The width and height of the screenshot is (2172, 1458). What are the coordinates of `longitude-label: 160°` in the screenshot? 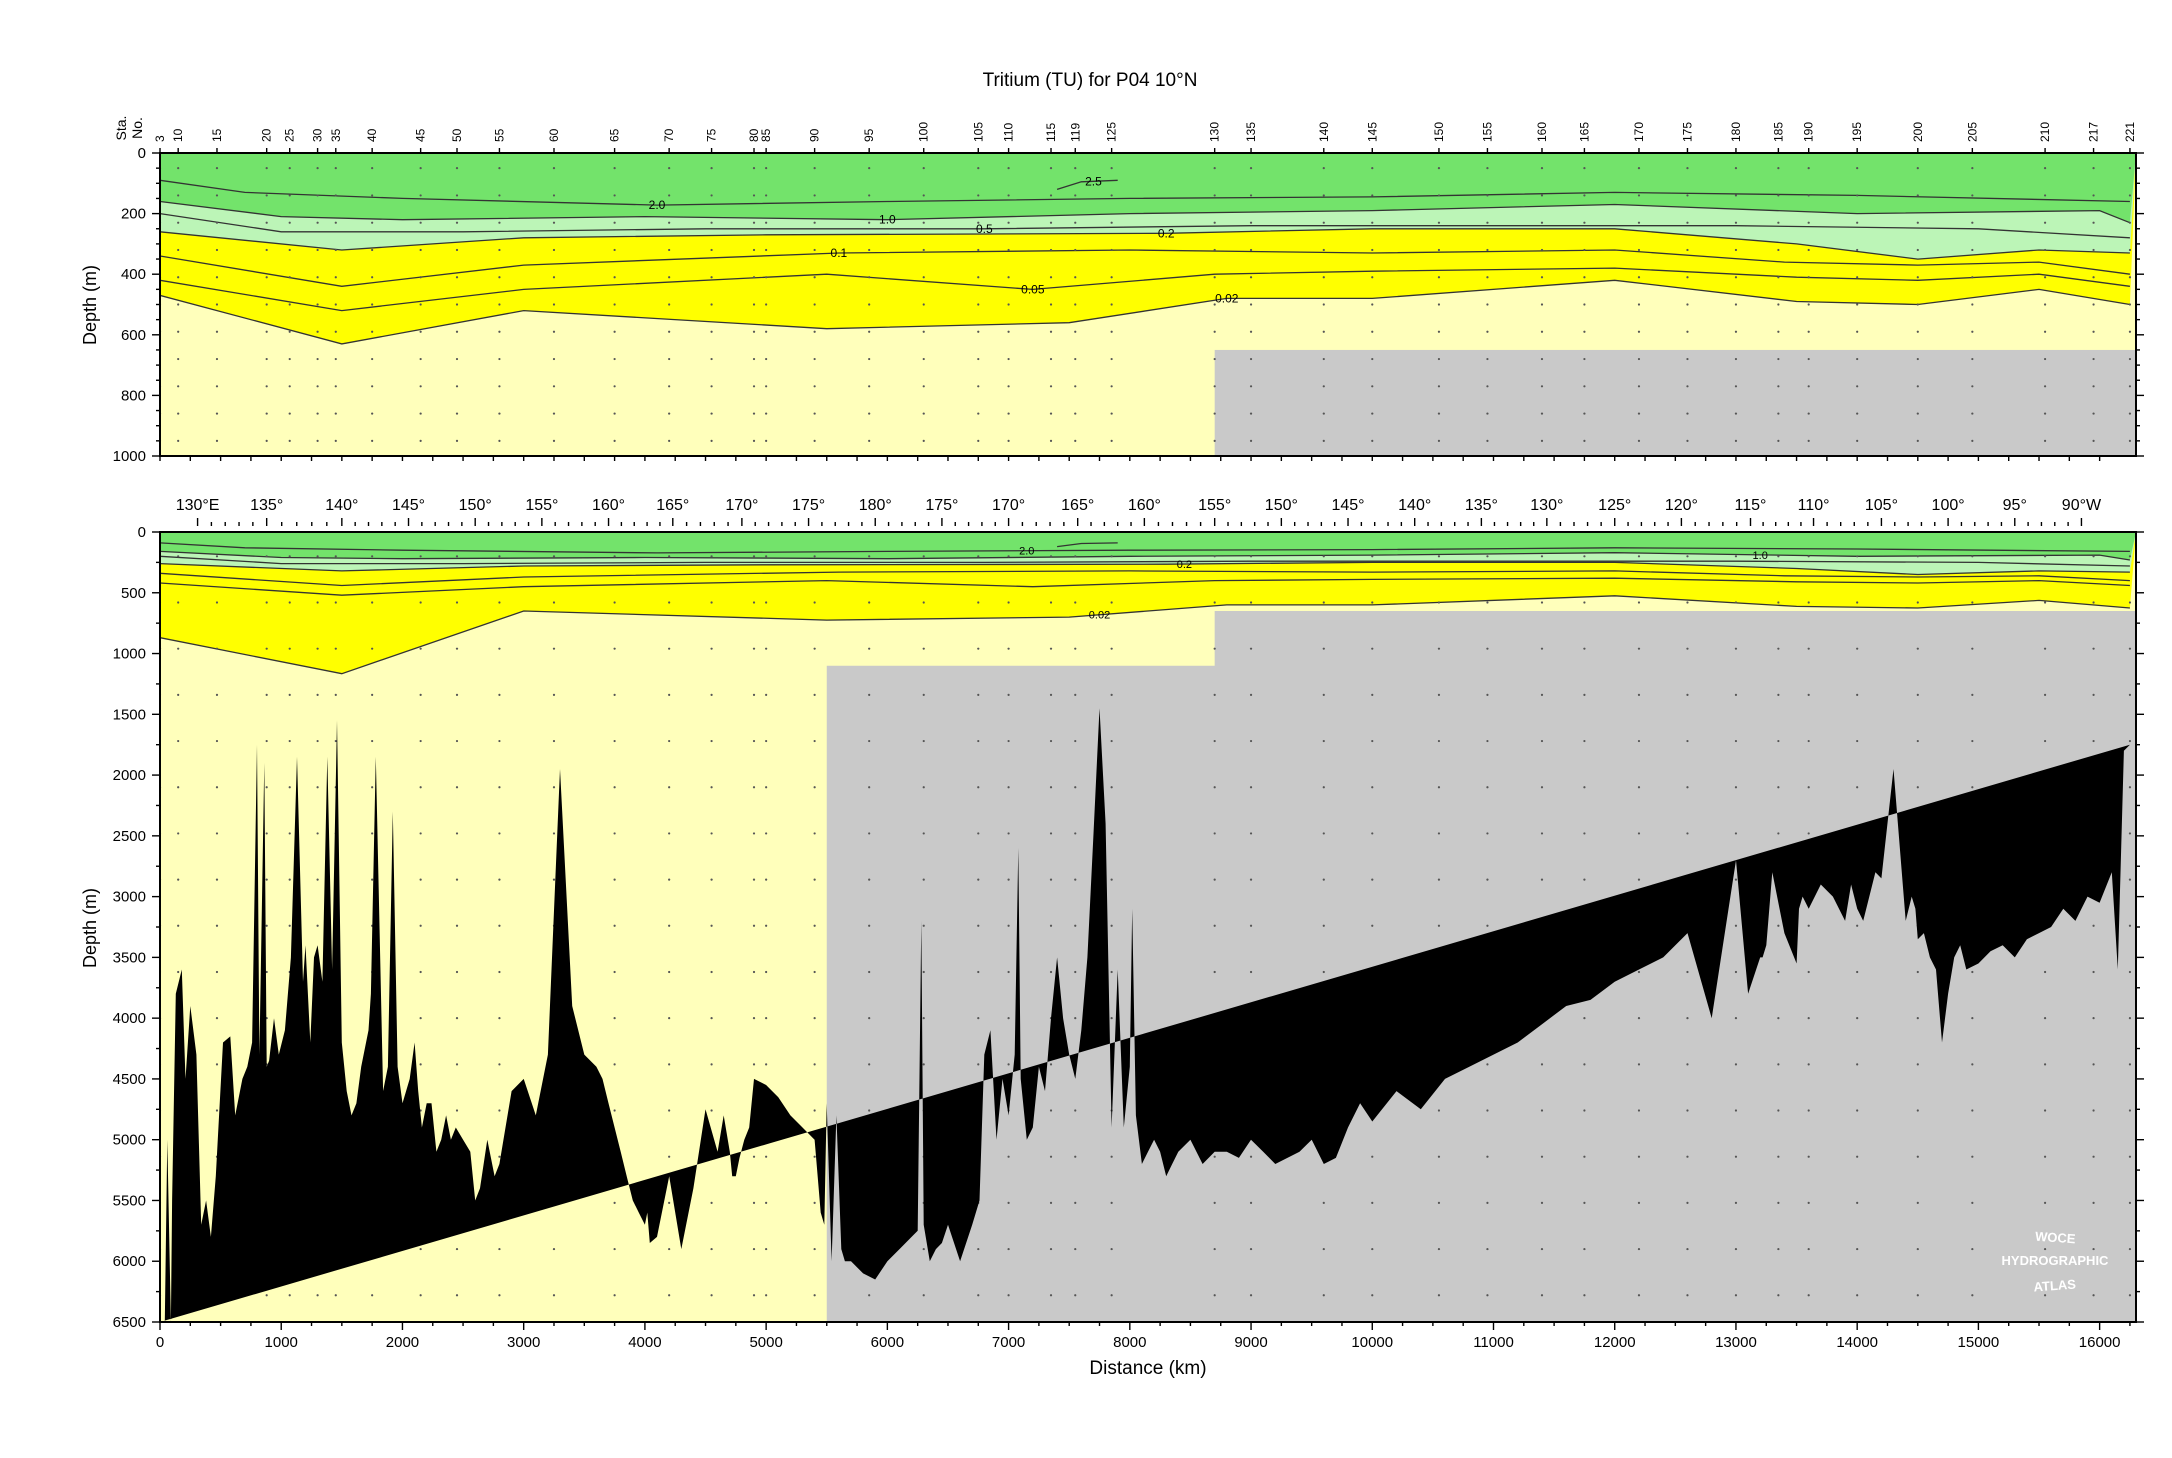 It's located at (608, 505).